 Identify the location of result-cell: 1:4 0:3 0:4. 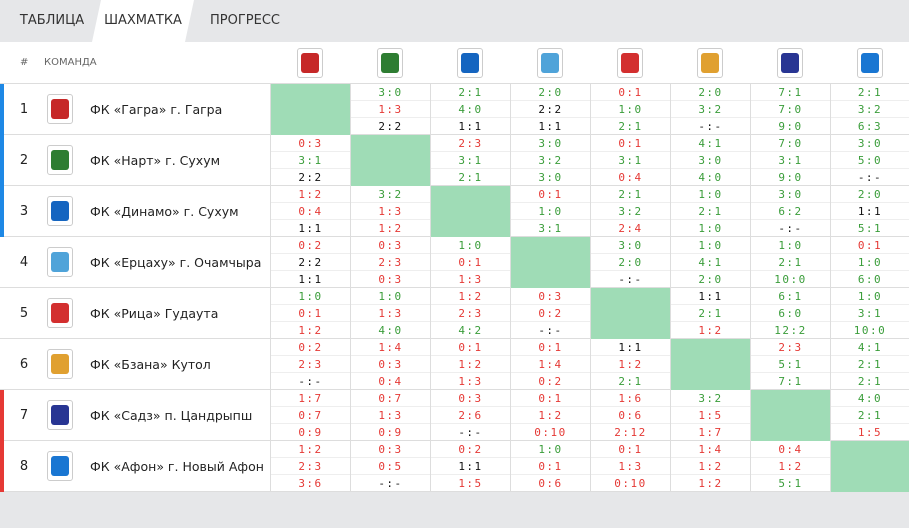
(390, 364).